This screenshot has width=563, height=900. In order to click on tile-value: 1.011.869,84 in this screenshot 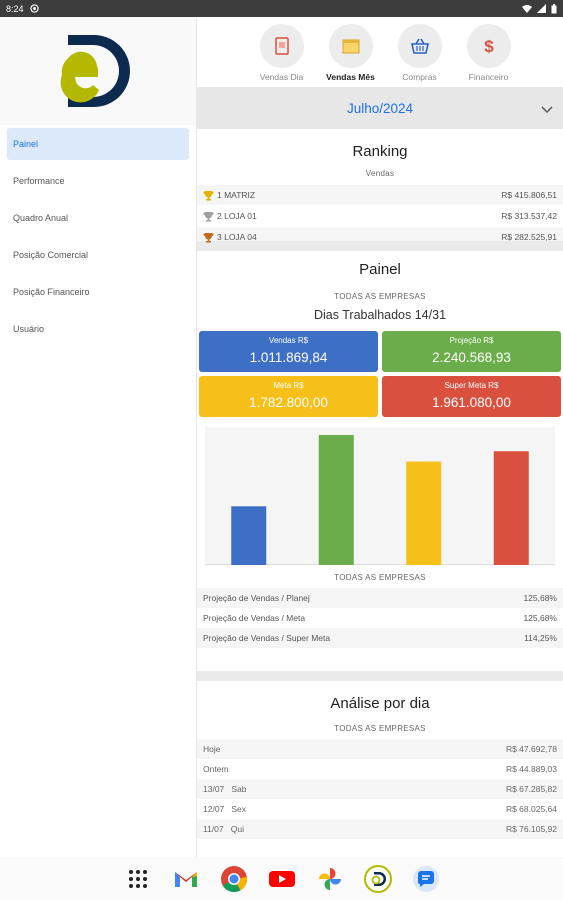, I will do `click(288, 357)`.